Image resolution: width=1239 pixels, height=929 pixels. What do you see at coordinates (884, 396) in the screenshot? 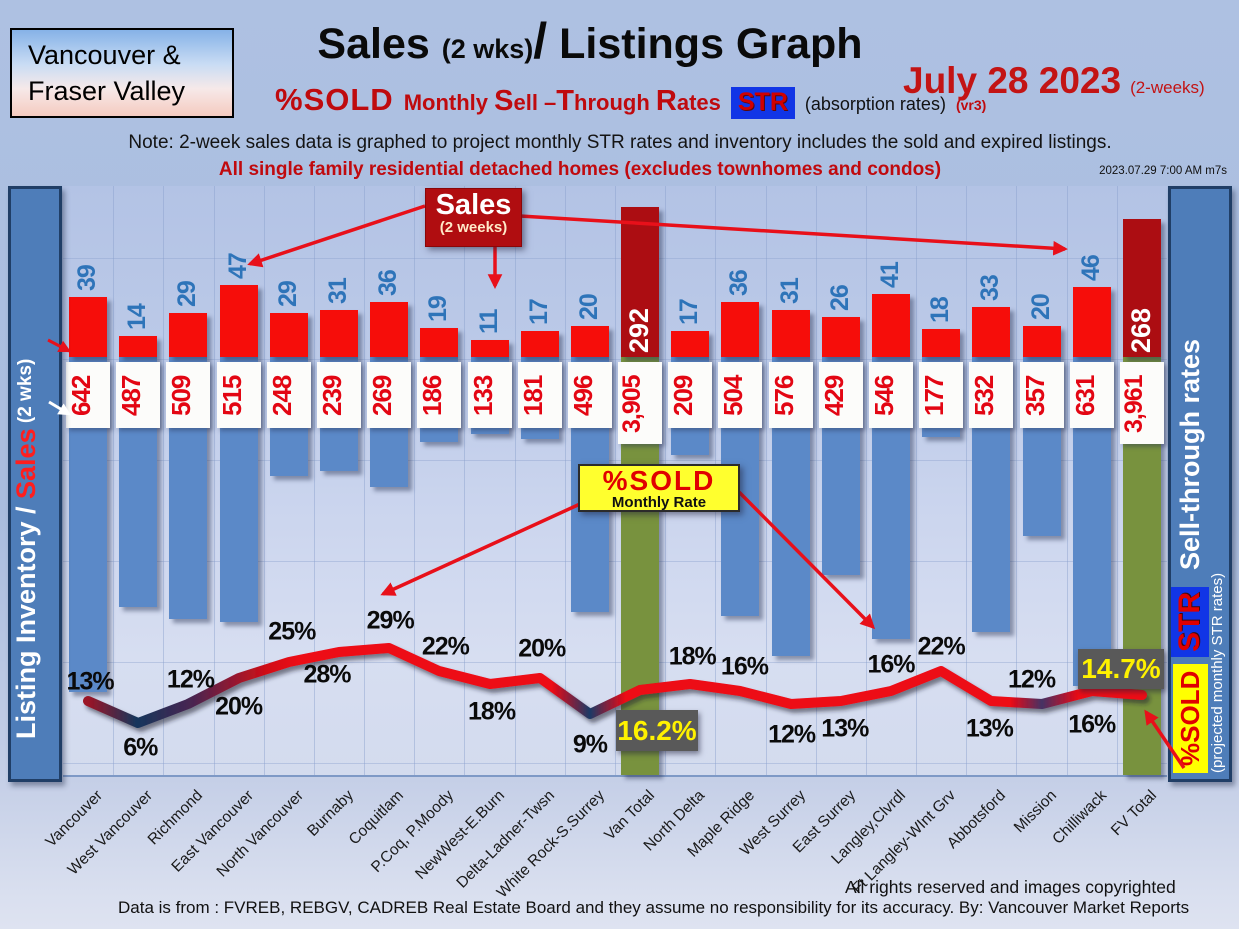
I see `inventory-value-label: 546` at bounding box center [884, 396].